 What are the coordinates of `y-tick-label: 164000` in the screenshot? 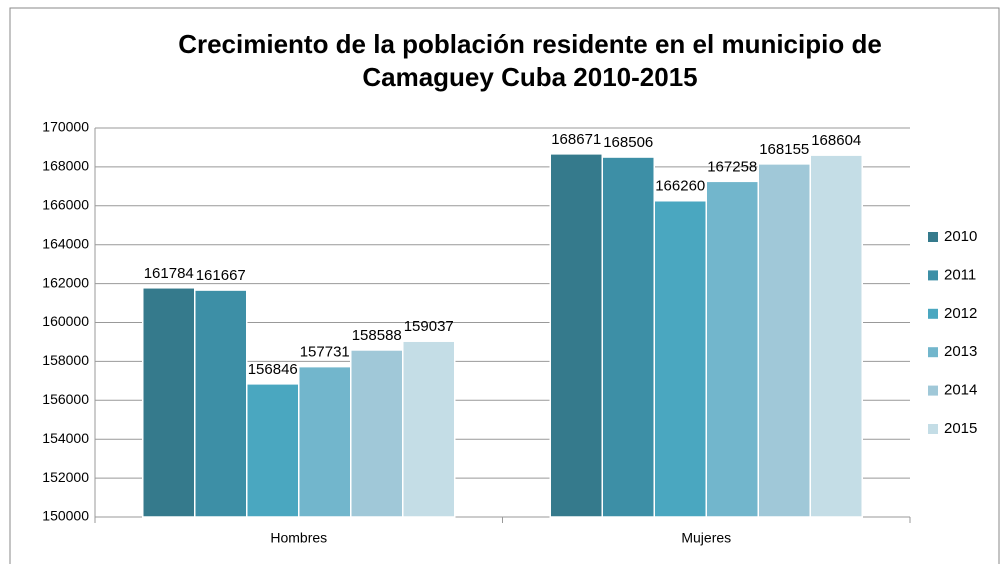 It's located at (65, 243).